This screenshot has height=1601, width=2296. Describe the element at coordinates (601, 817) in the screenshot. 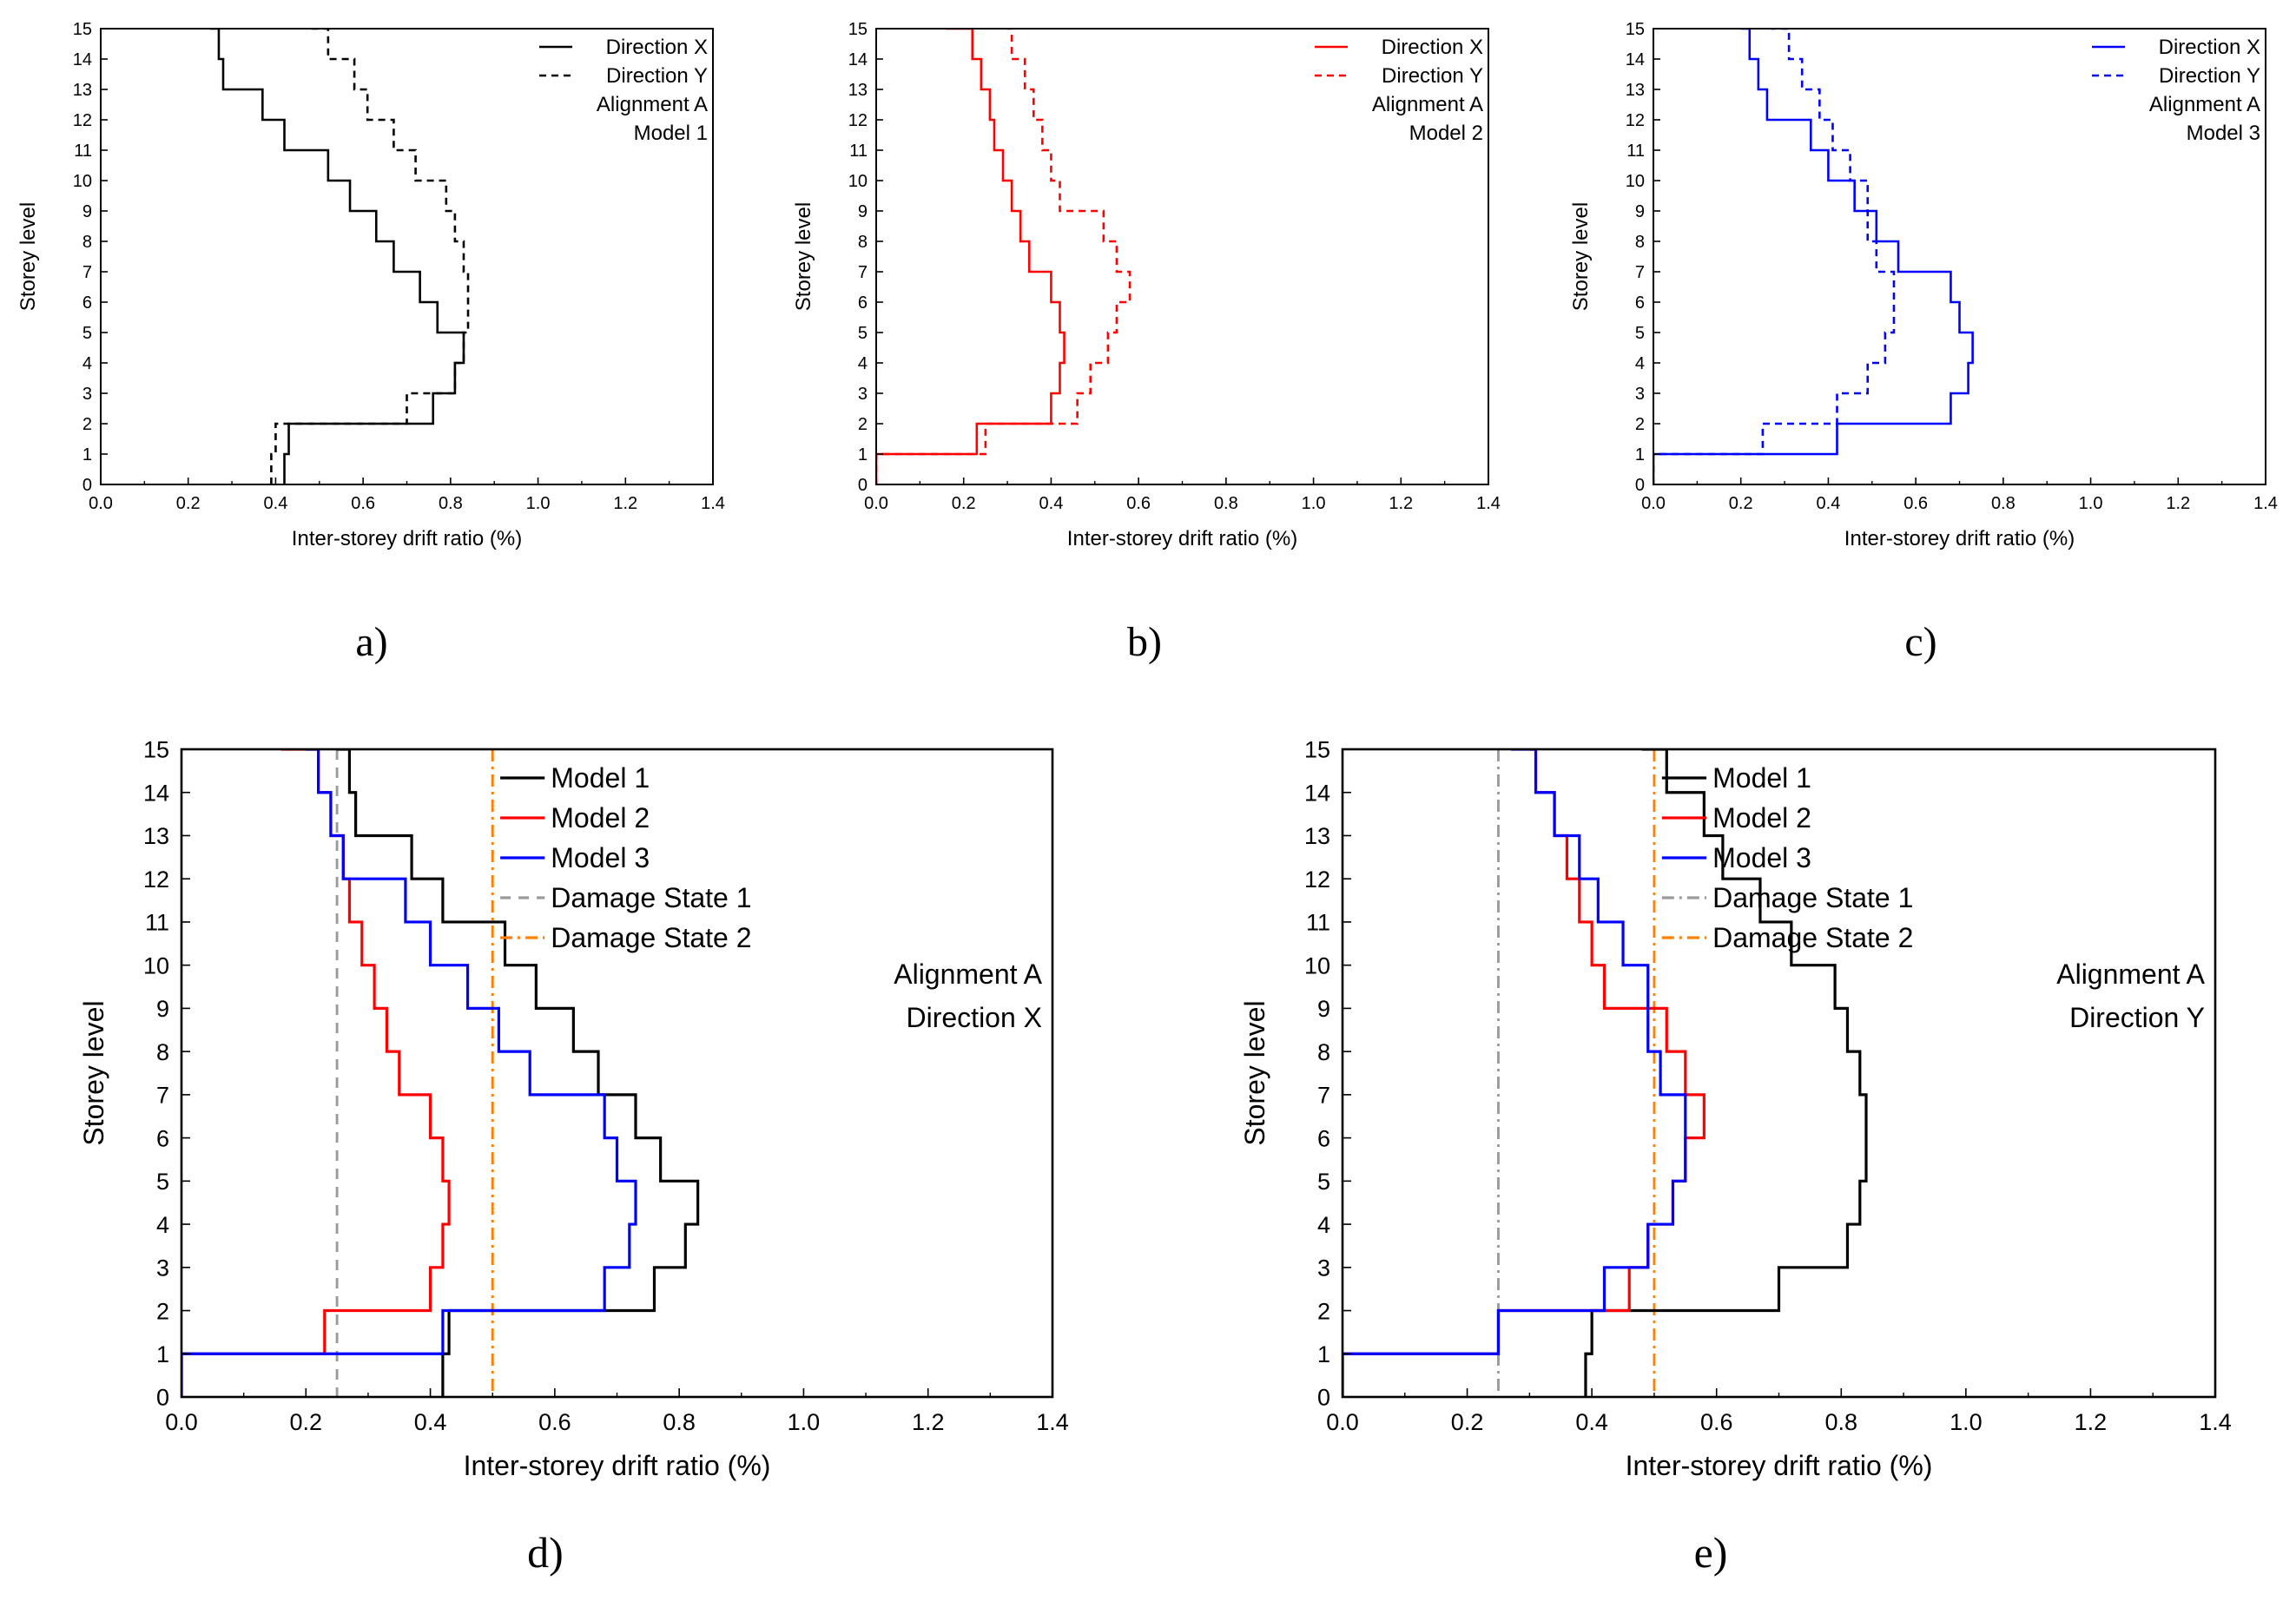

I see `legend-label: Model 2` at that location.